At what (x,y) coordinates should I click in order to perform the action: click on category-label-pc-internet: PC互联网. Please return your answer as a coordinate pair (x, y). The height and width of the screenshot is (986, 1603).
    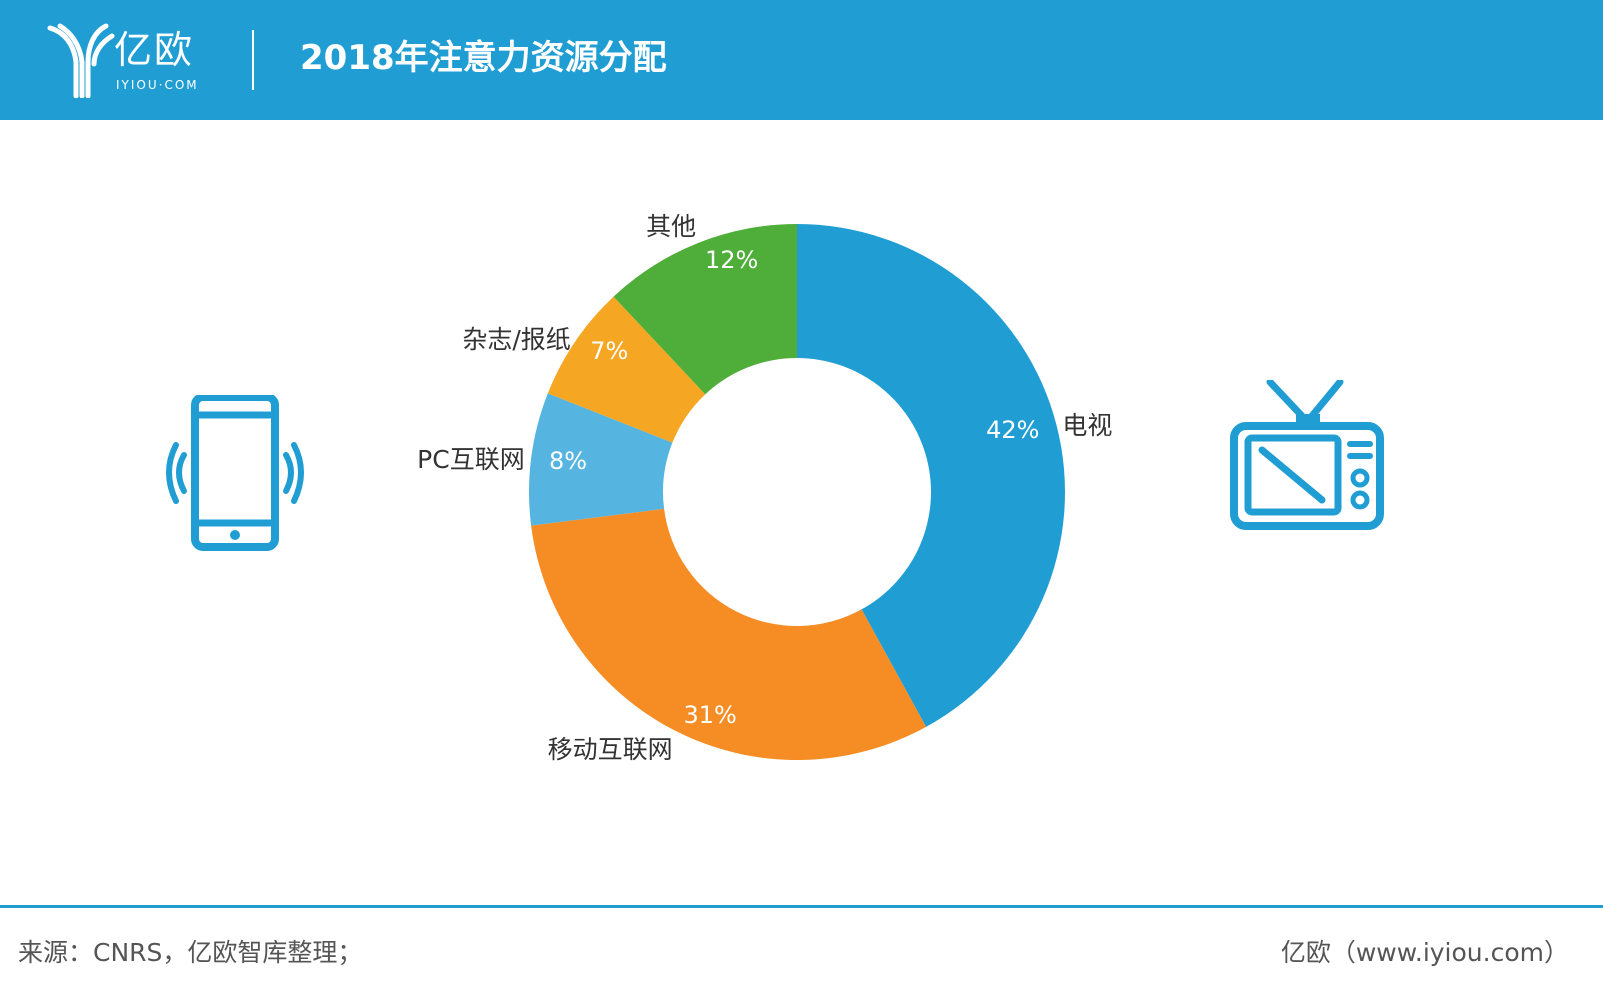
    Looking at the image, I should click on (471, 459).